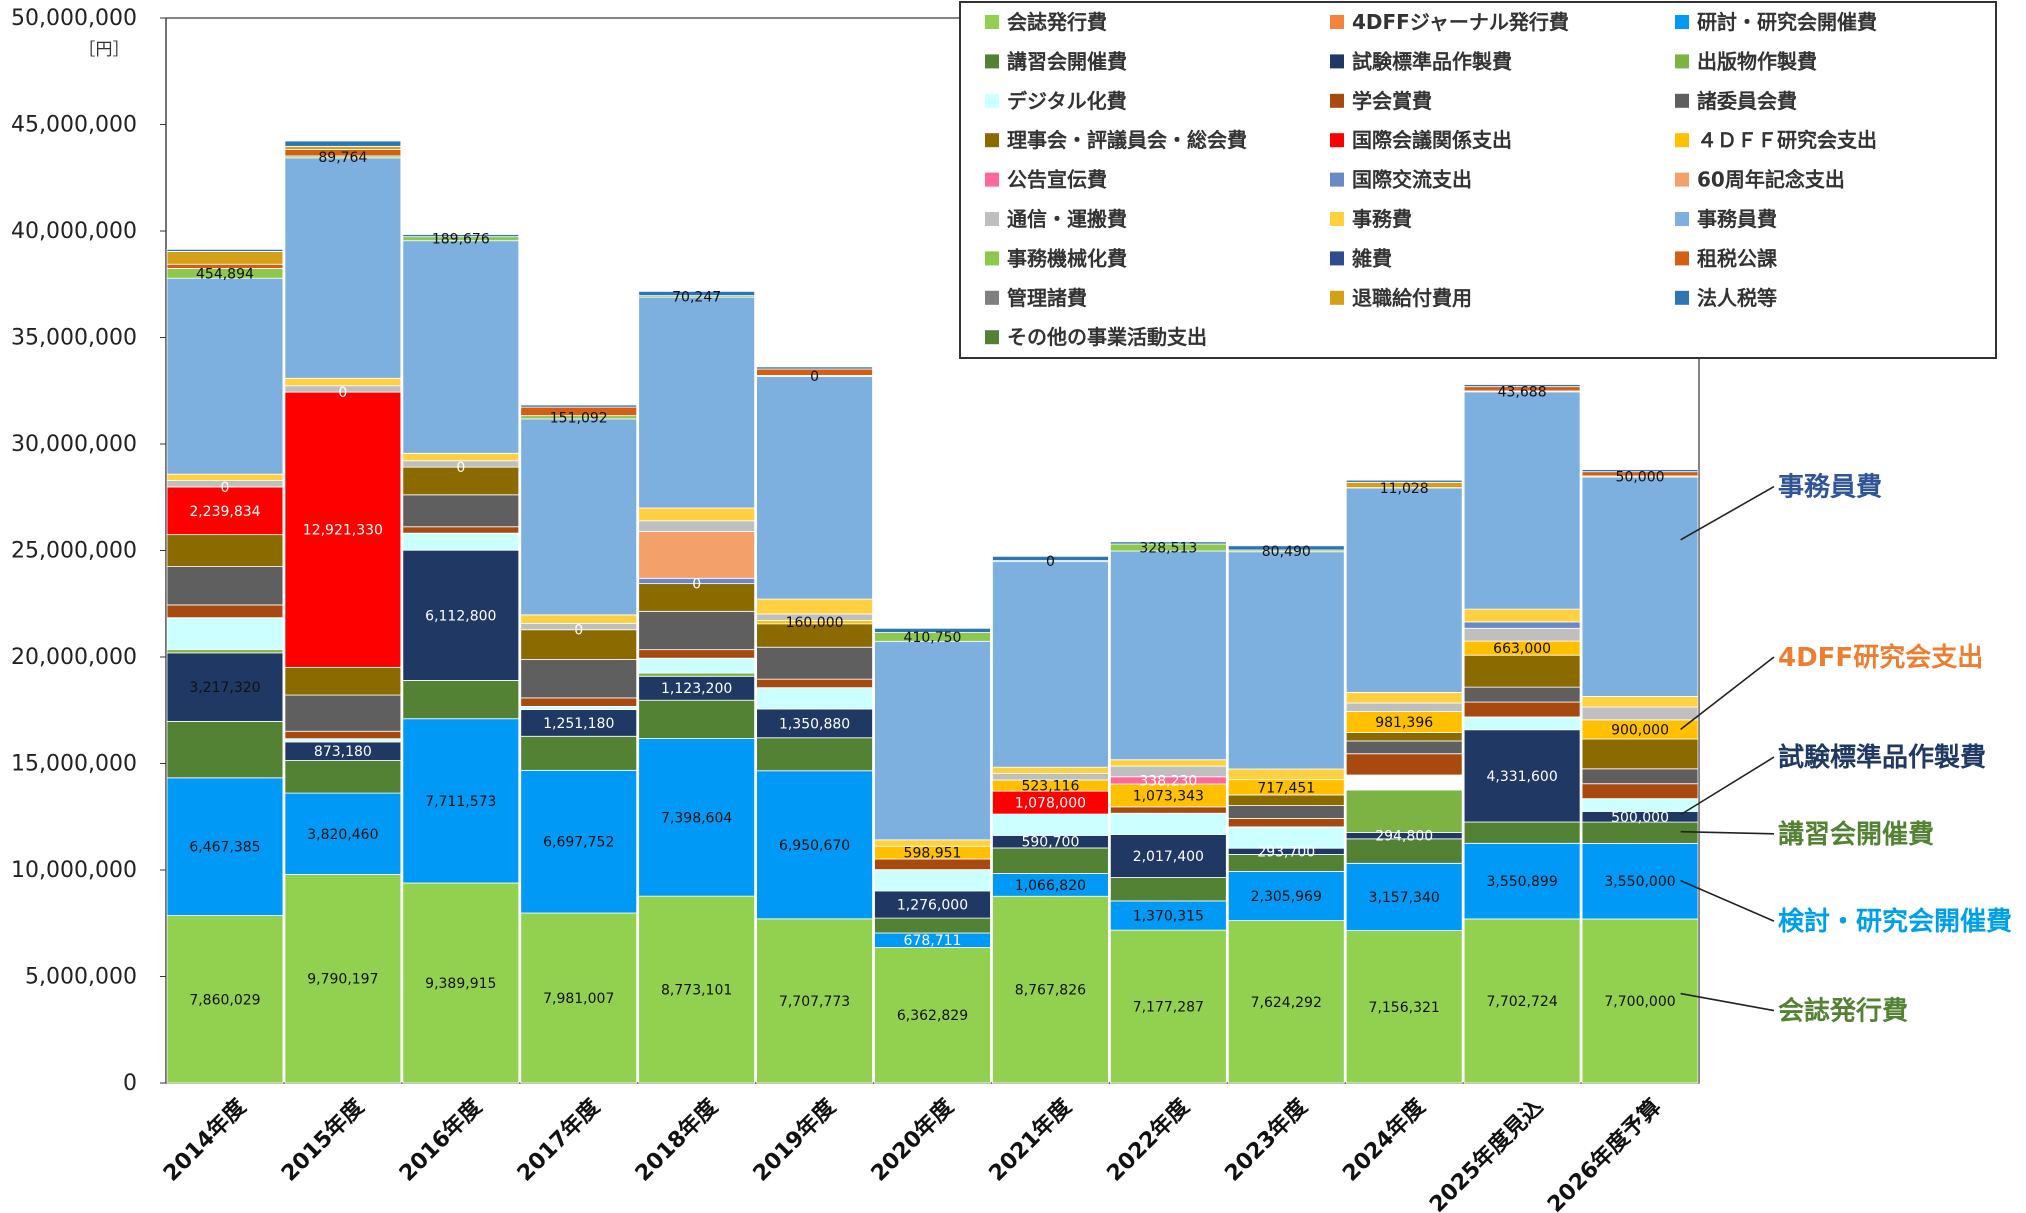 The width and height of the screenshot is (2026, 1213). I want to click on data-label: 678,711, so click(933, 941).